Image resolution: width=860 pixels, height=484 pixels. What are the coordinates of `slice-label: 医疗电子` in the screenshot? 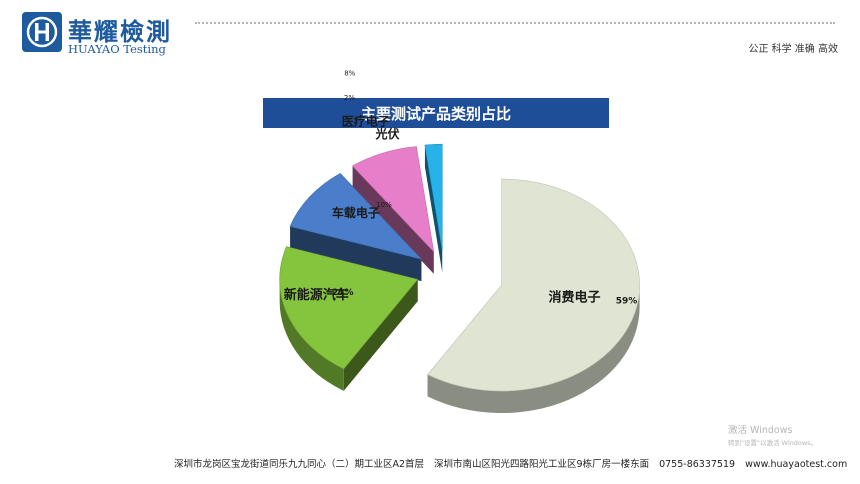 It's located at (366, 120).